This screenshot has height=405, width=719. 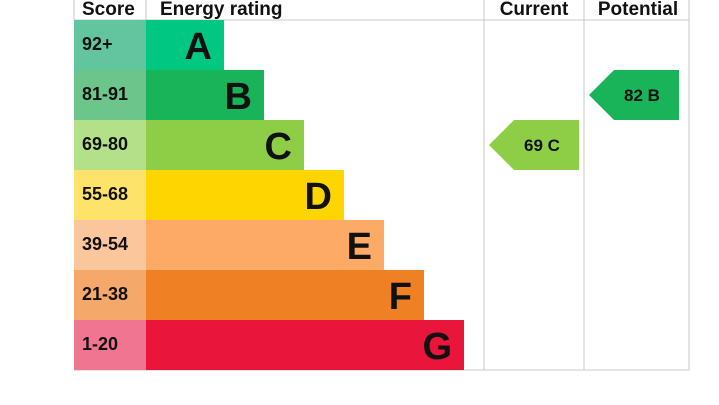 I want to click on potential-rating-arrow: 82 B, so click(x=634, y=95).